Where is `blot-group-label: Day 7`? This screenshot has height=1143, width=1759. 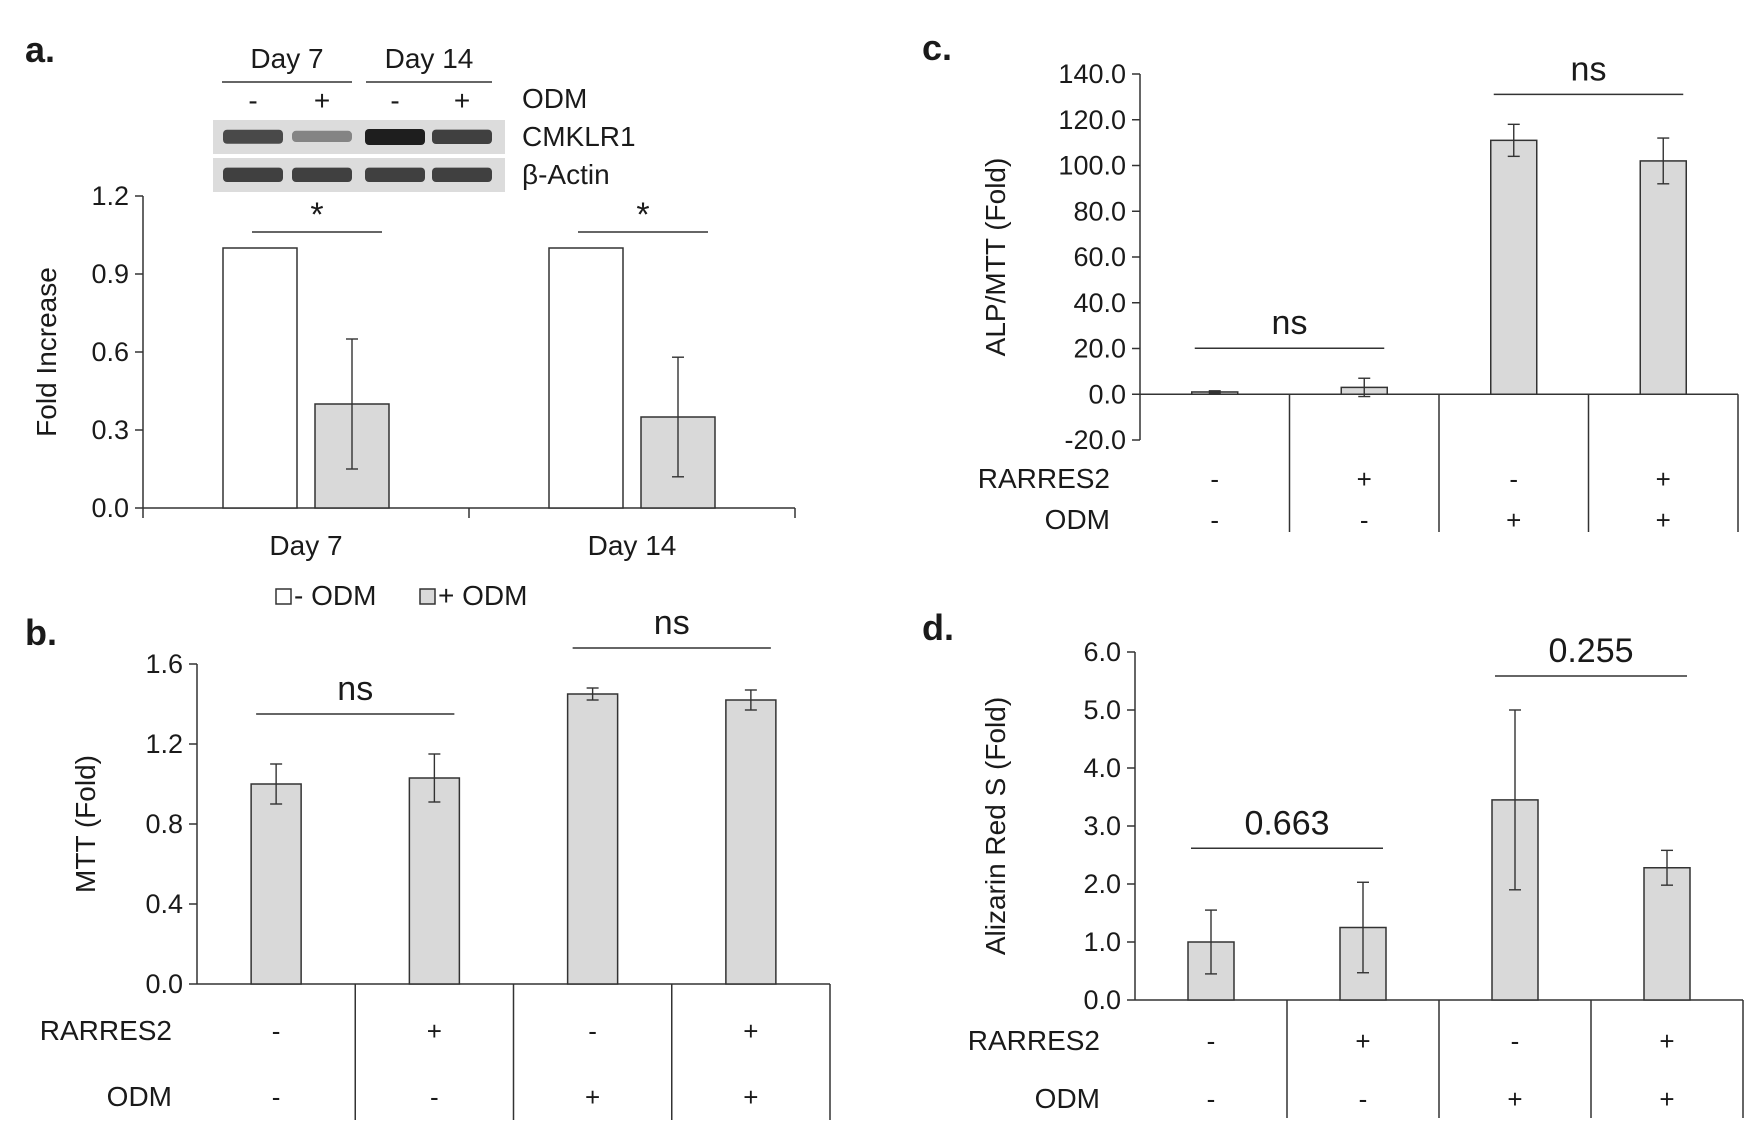
blot-group-label: Day 7 is located at coordinates (286, 58).